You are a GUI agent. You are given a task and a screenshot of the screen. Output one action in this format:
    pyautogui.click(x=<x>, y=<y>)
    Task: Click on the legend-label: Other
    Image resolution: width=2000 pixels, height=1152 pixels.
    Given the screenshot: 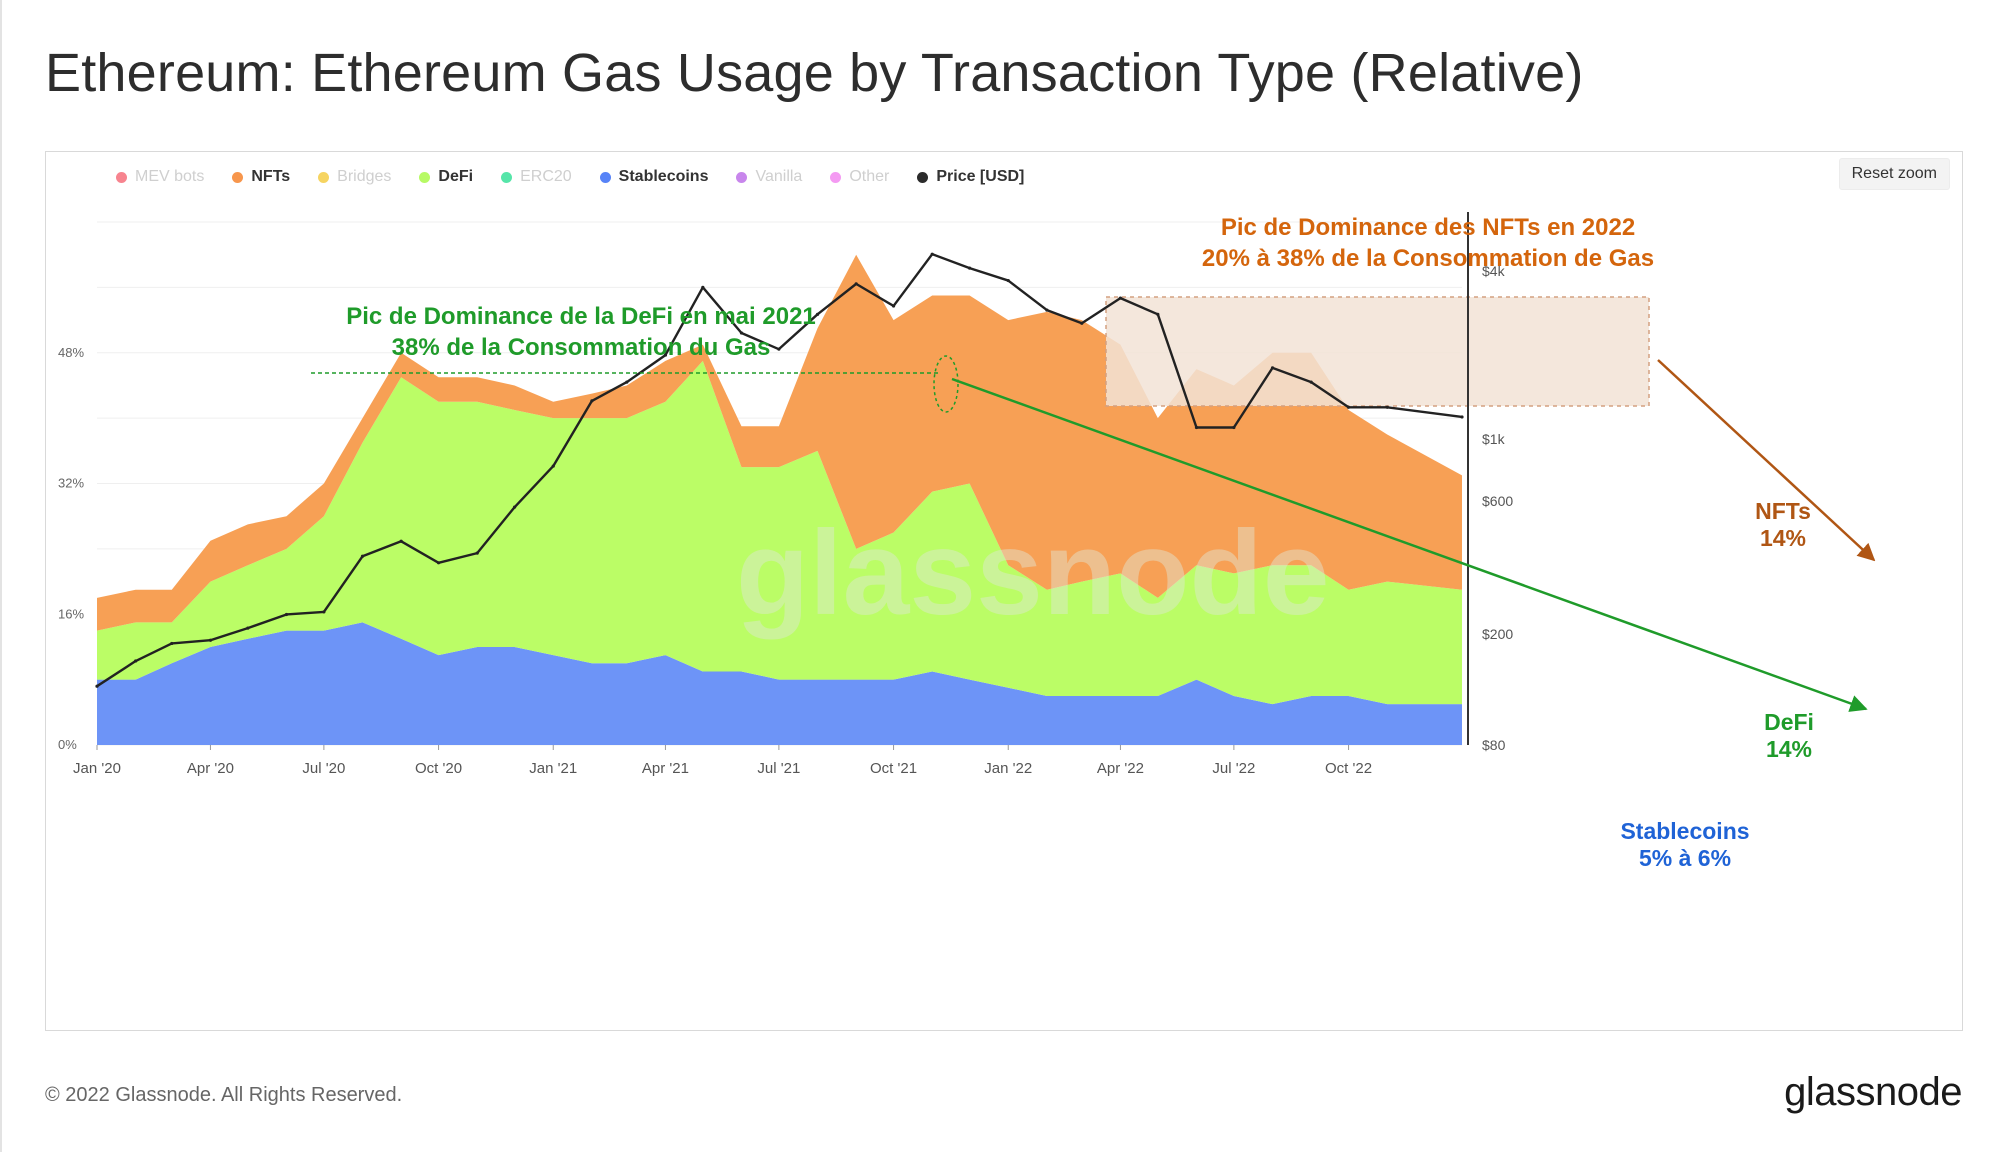 What is the action you would take?
    pyautogui.click(x=869, y=176)
    